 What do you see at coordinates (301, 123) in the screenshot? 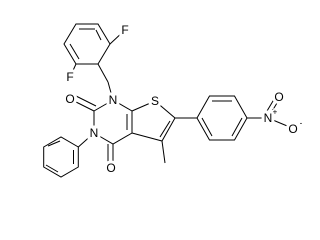
I see `charge: -` at bounding box center [301, 123].